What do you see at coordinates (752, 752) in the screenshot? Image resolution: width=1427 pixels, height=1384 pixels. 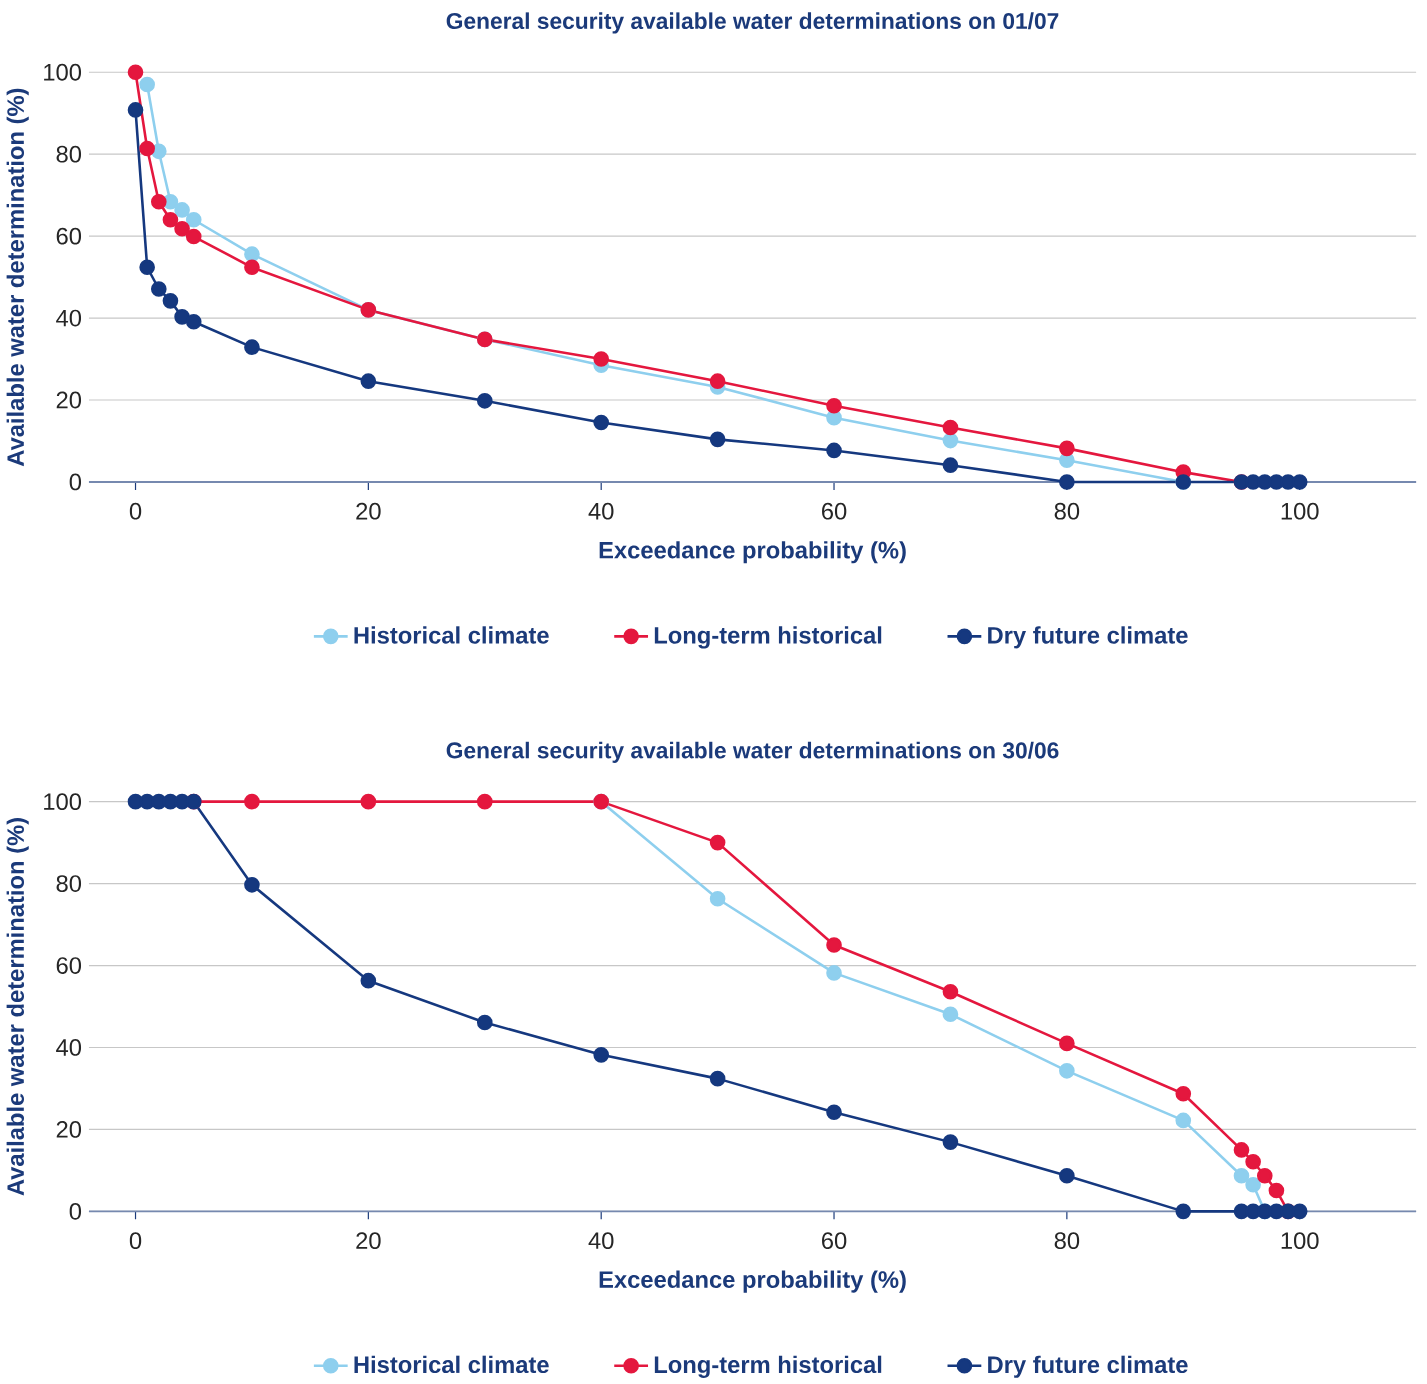 I see `chart-title: General security available water determinations on 30/06` at bounding box center [752, 752].